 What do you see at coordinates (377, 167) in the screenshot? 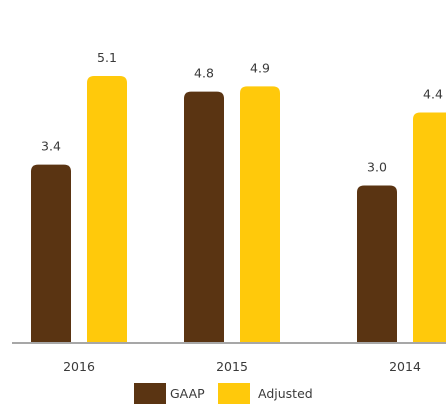
I see `value-label-gaap-2014: 3.0` at bounding box center [377, 167].